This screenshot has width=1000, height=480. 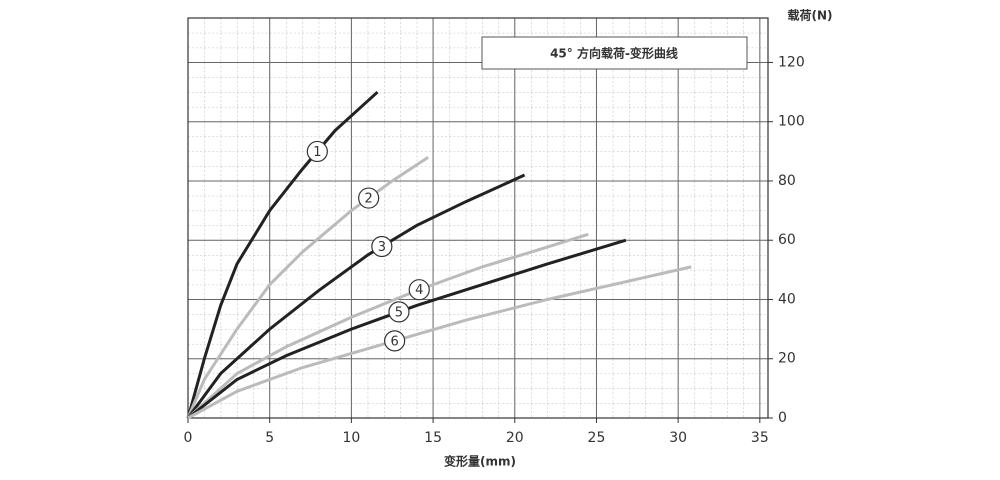 I want to click on series-label: 3, so click(x=382, y=247).